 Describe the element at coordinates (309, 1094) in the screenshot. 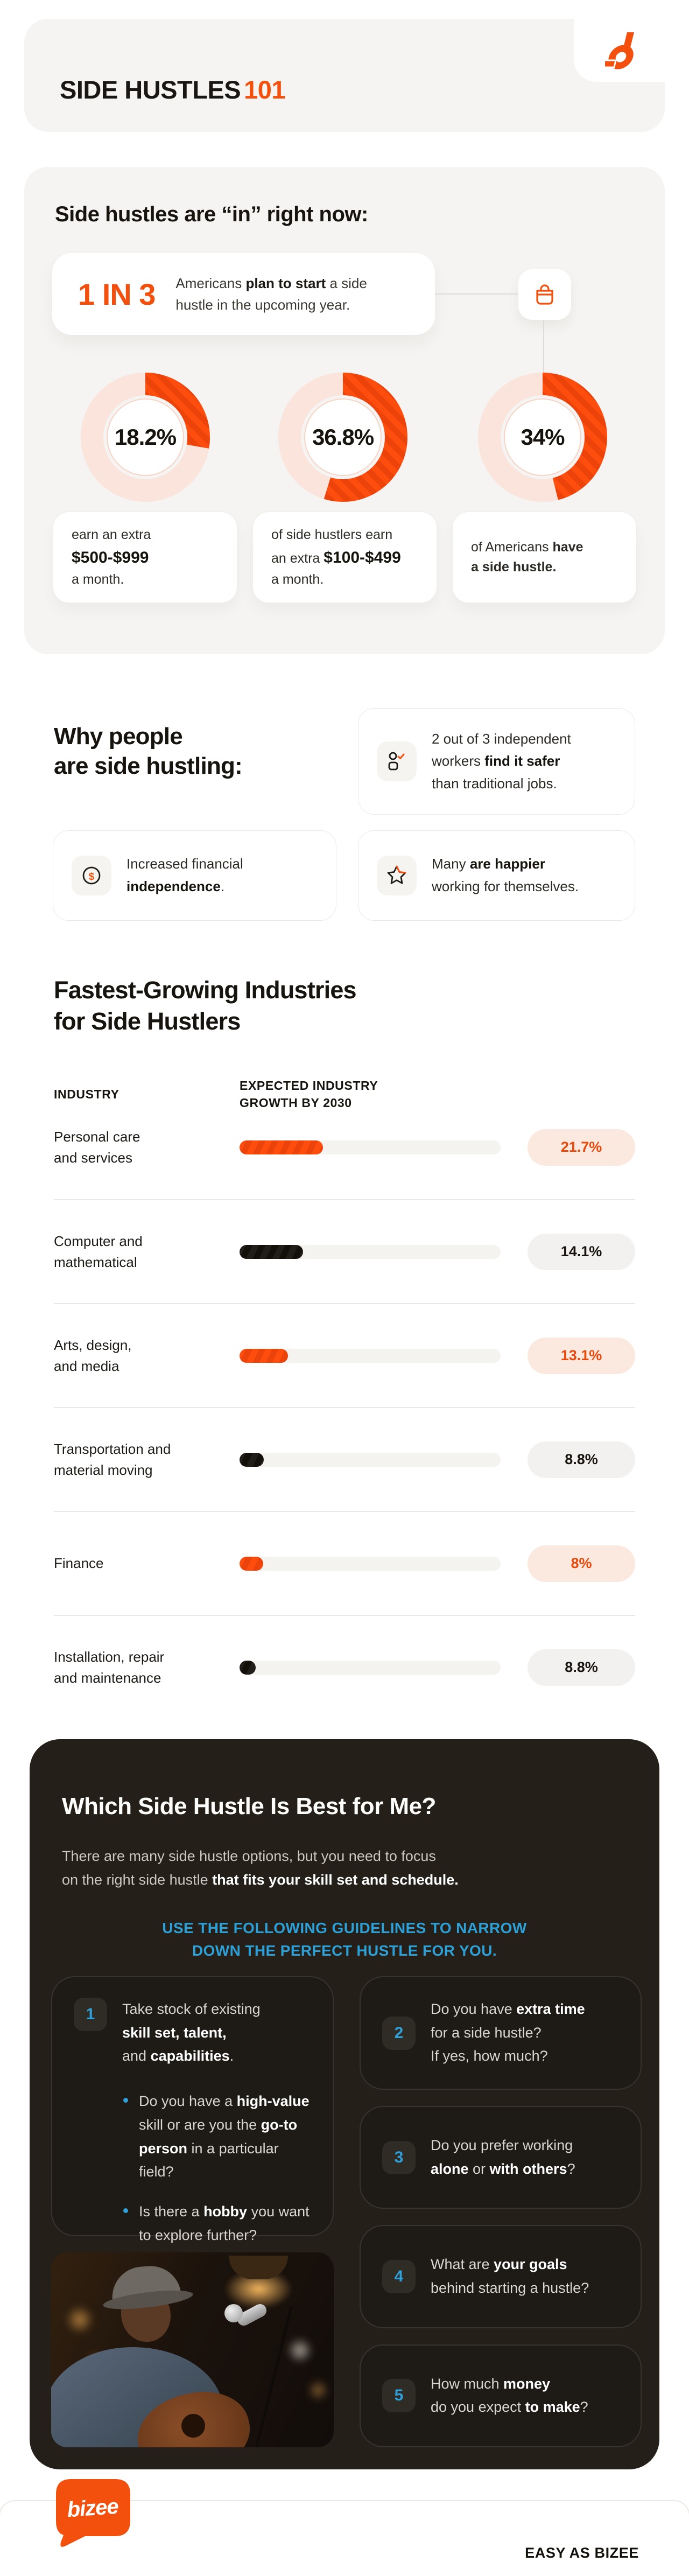

I see `column-header-growth: EXPECTED INDUSTRY GROWTH BY 2030` at that location.